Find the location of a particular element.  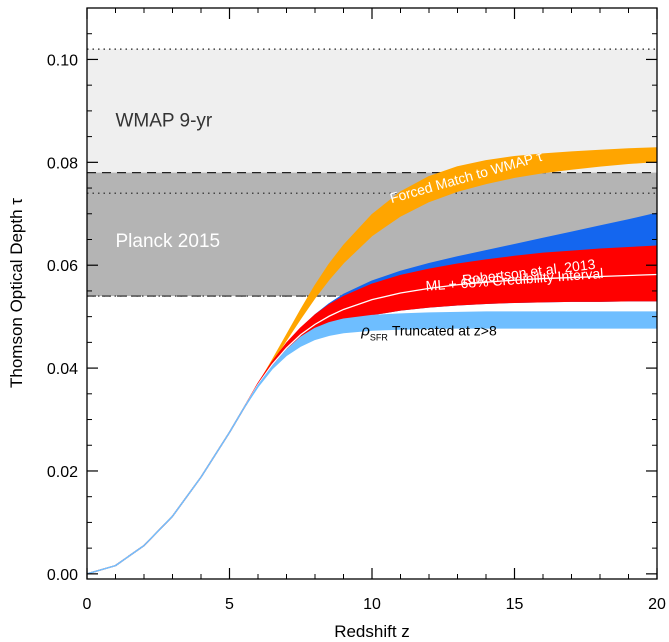

series-label-subscript: SFR is located at coordinates (379, 338).